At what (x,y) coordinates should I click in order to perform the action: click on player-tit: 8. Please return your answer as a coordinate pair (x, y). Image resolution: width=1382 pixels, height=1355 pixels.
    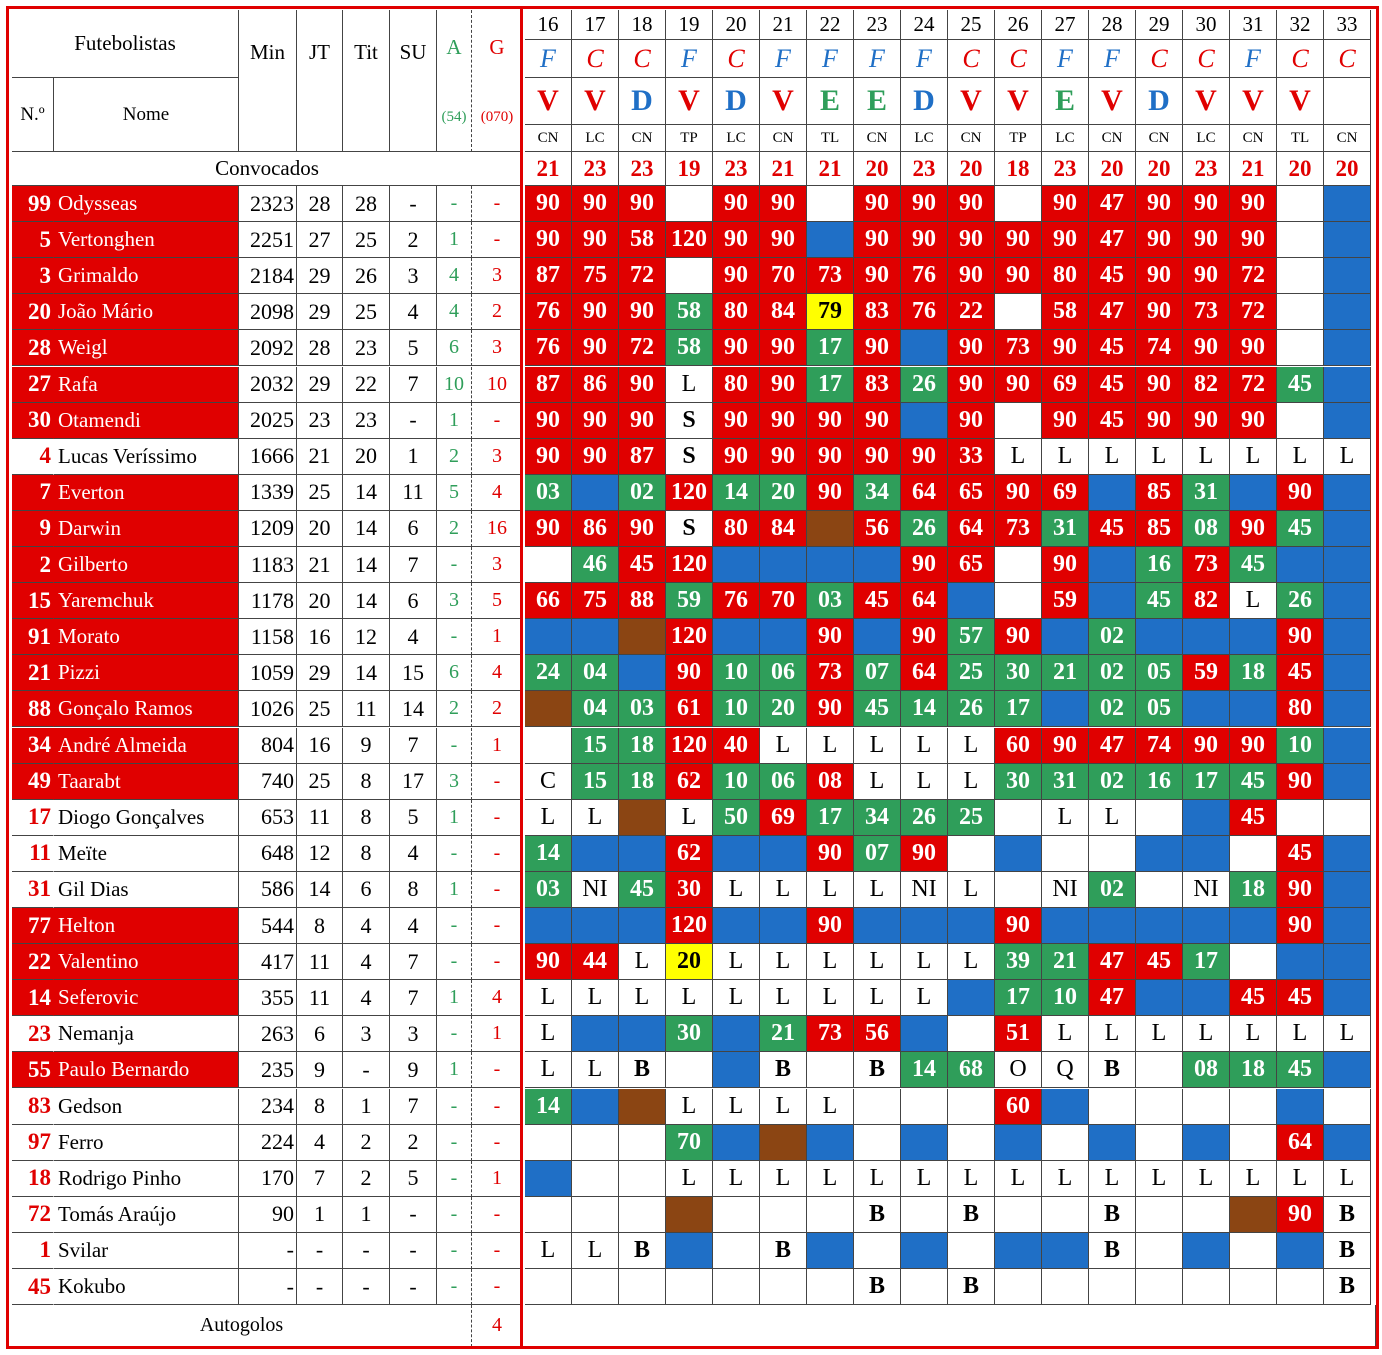
    Looking at the image, I should click on (366, 781).